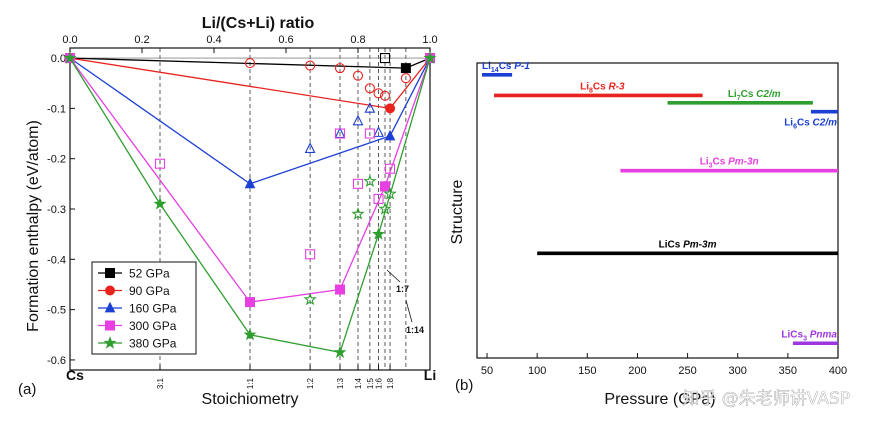  I want to click on top-tick-label: 0.8, so click(357, 40).